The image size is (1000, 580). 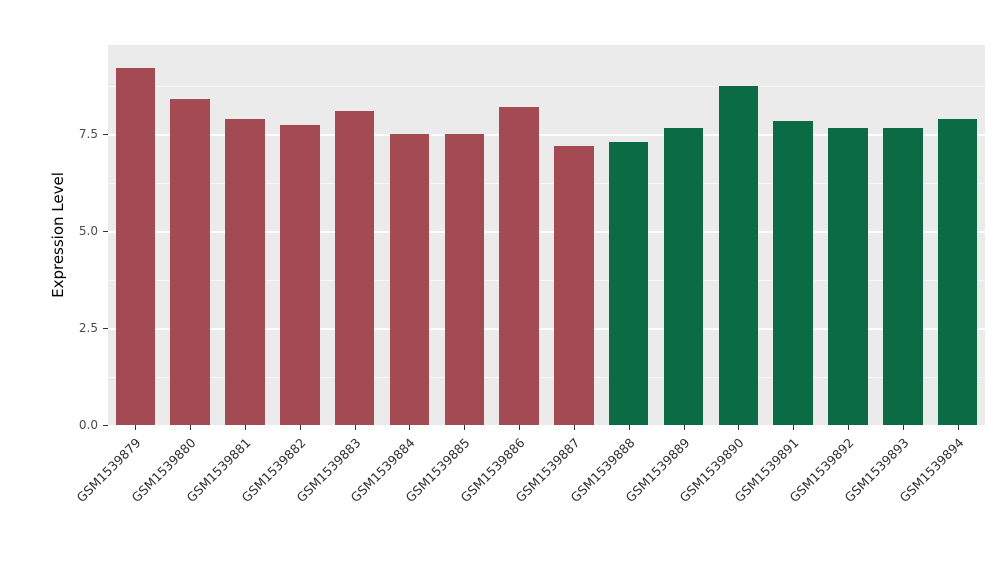 I want to click on bar-GSM1539879, so click(x=135, y=246).